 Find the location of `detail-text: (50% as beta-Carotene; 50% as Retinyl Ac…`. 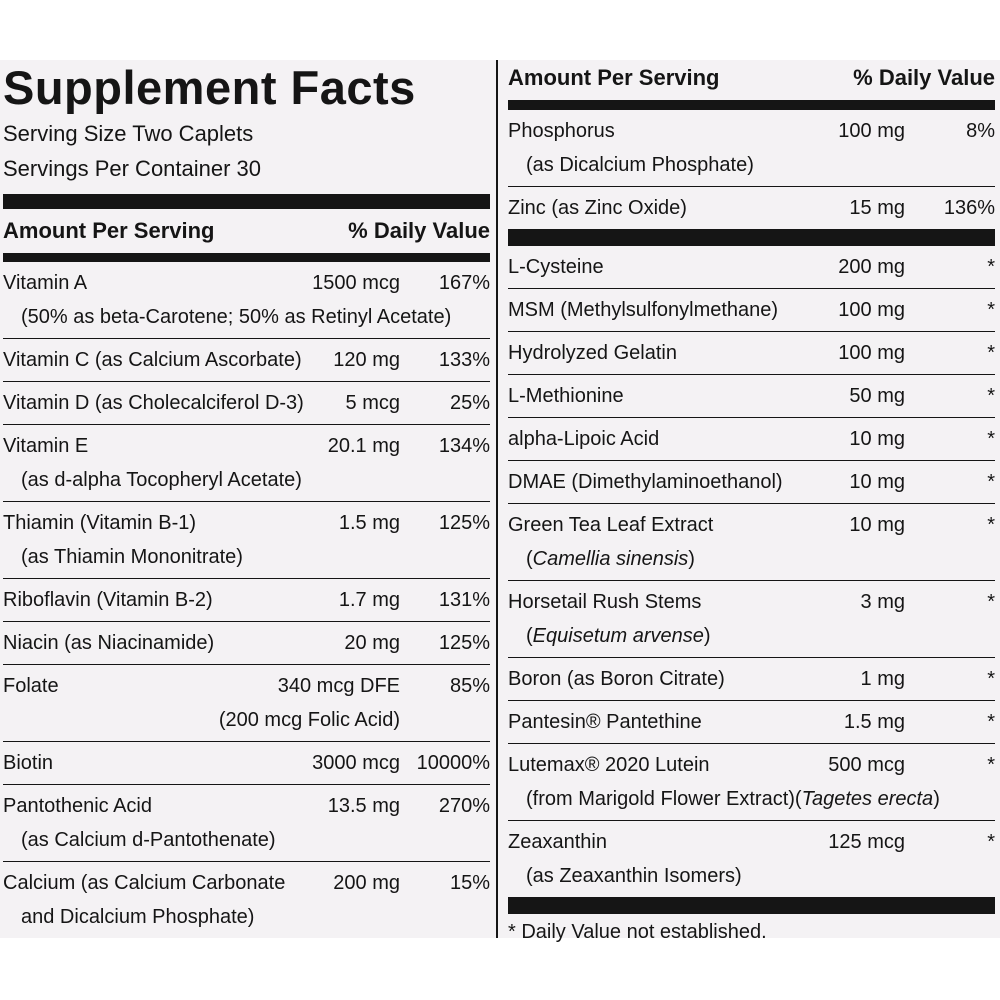

detail-text: (50% as beta-Carotene; 50% as Retinyl Ac… is located at coordinates (236, 317).